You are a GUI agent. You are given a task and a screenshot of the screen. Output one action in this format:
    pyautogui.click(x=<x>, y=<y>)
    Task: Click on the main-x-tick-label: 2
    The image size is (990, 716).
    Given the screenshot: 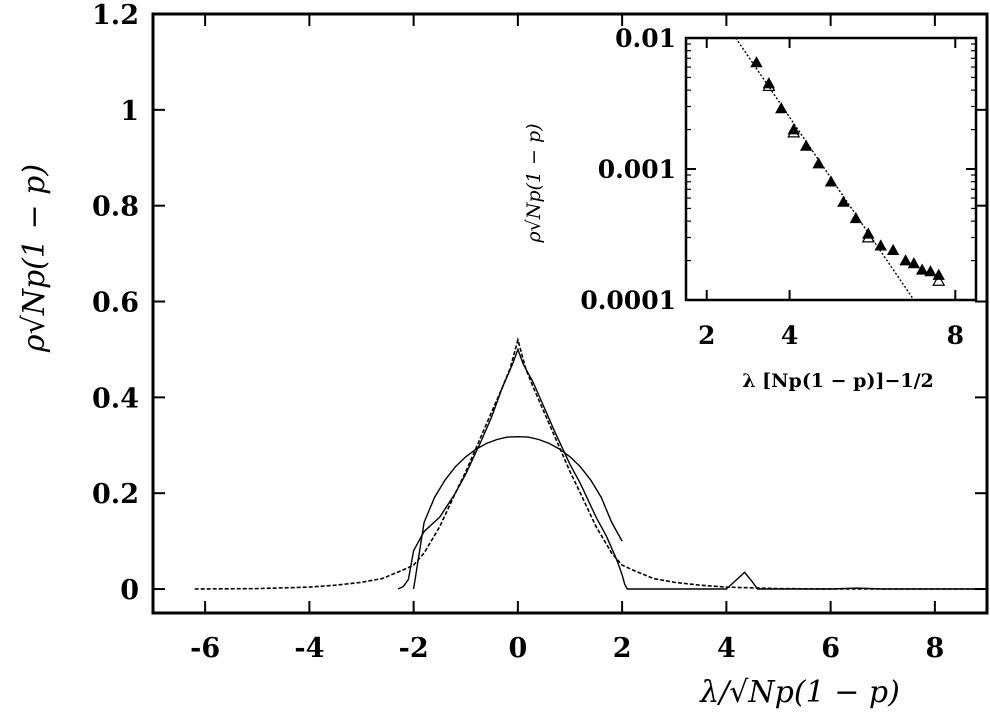 What is the action you would take?
    pyautogui.click(x=622, y=648)
    